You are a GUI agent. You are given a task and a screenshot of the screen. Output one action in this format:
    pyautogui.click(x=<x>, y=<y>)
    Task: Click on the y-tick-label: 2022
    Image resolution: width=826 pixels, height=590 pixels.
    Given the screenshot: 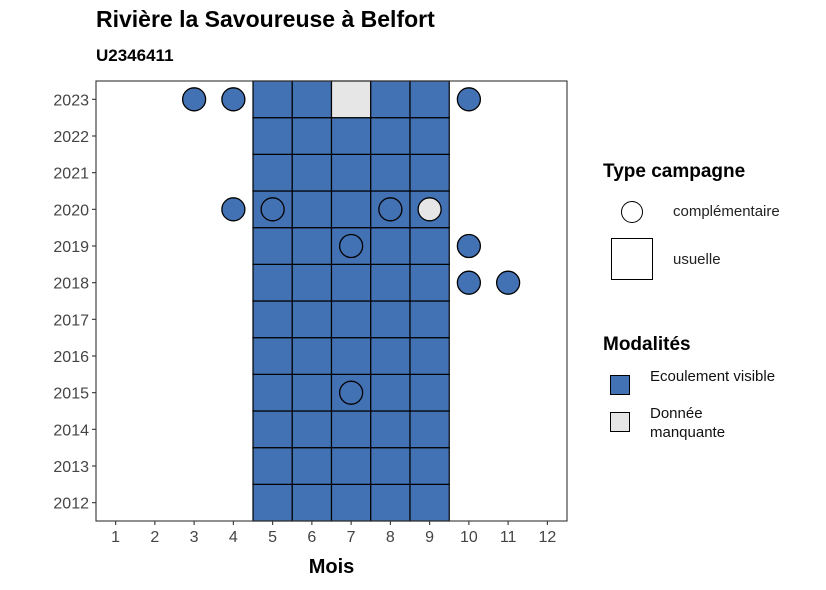 What is the action you would take?
    pyautogui.click(x=71, y=137)
    